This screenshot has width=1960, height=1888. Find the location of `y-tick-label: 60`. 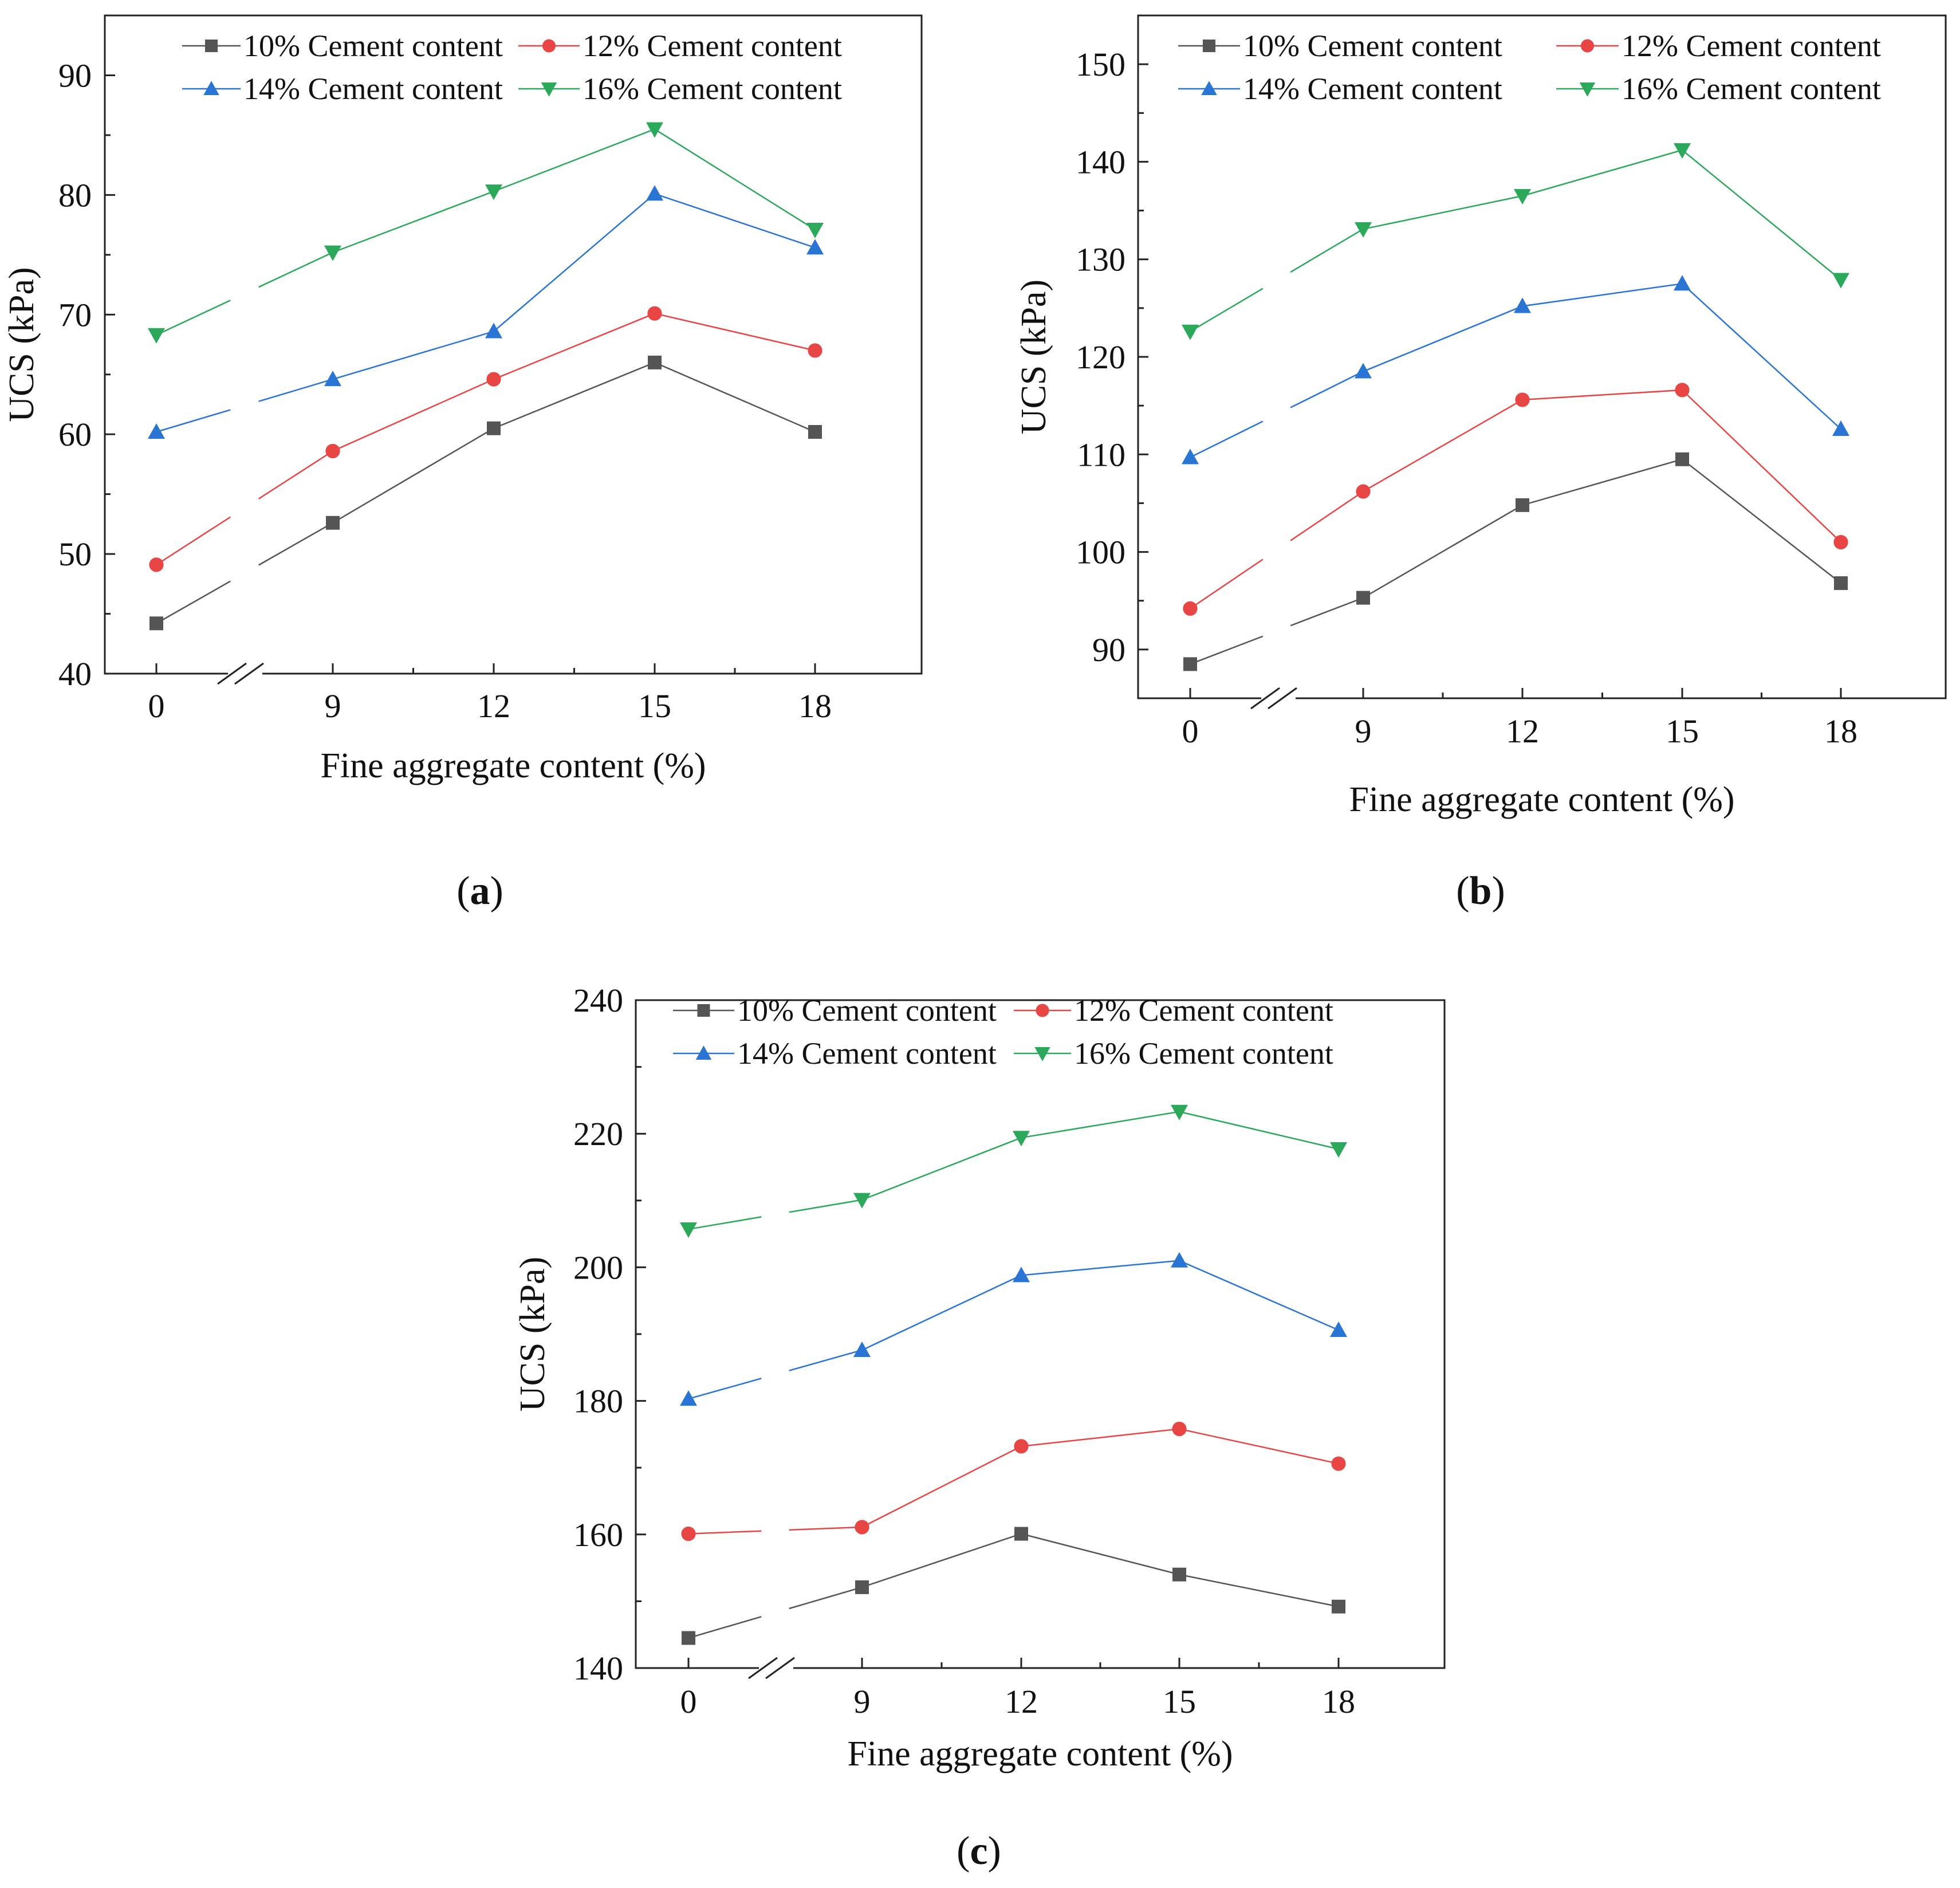

y-tick-label: 60 is located at coordinates (75, 434).